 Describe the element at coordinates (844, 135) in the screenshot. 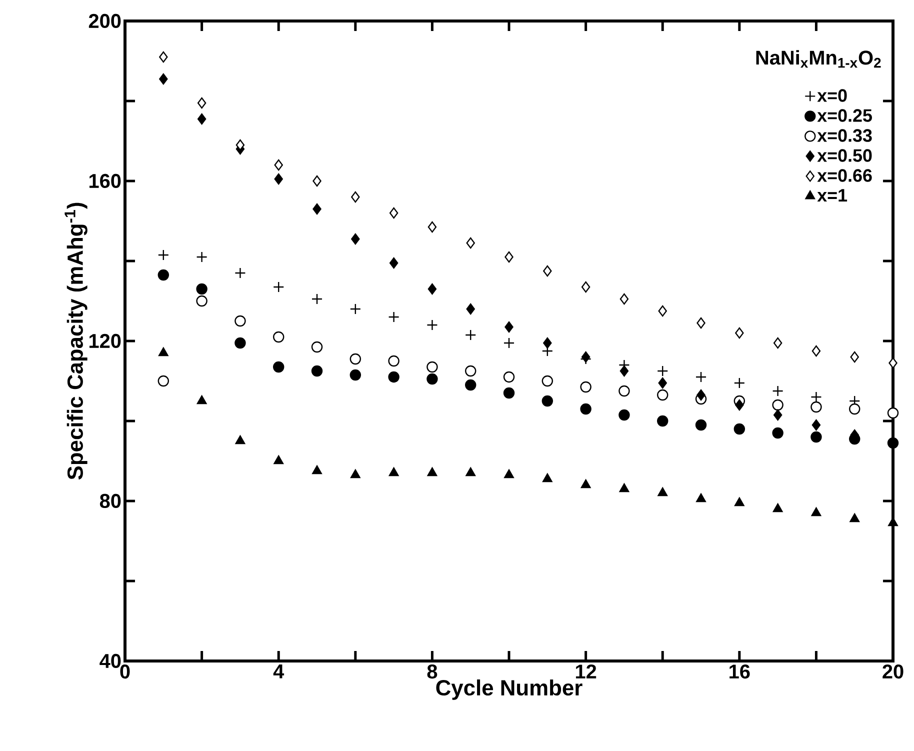

I see `legend-label: x=0.33` at that location.